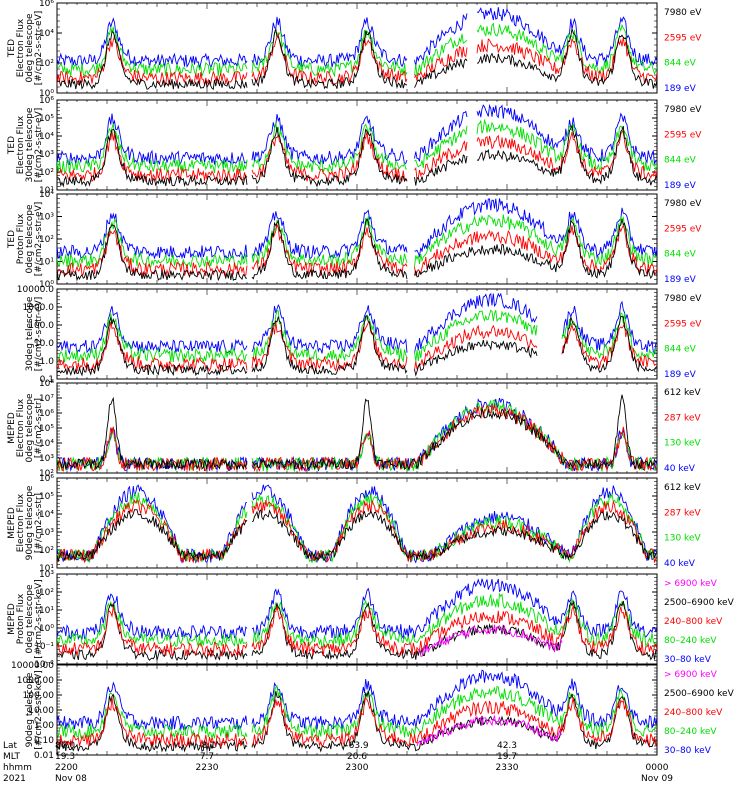 The image size is (750, 800). I want to click on legend-entry: 30–80 keV, so click(688, 751).